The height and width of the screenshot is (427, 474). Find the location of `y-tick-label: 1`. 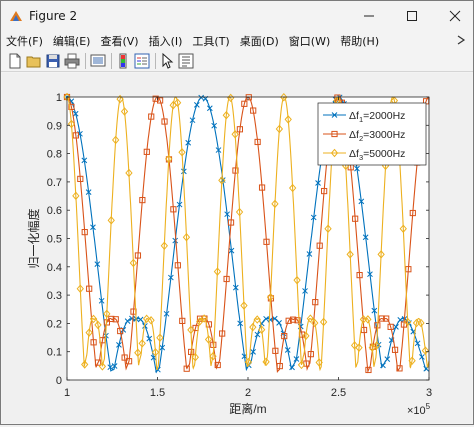

y-tick-label: 1 is located at coordinates (59, 98).